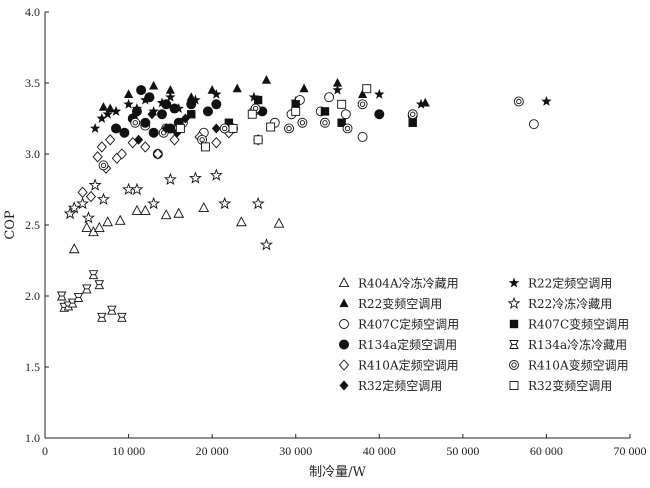 The image size is (650, 488). What do you see at coordinates (400, 303) in the screenshot?
I see `legend-label: R22变频空调用` at bounding box center [400, 303].